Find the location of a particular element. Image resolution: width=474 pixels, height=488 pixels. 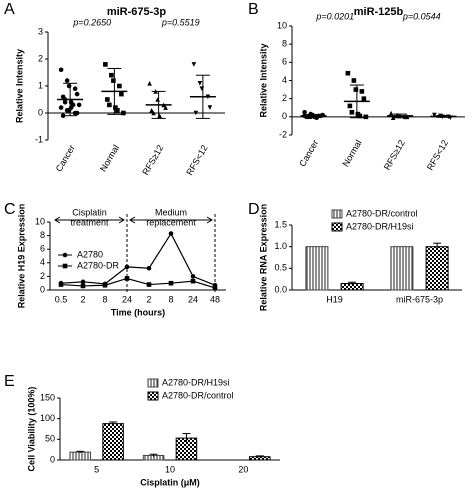

y-axis-title: Relative RNA Expression is located at coordinates (263, 257).